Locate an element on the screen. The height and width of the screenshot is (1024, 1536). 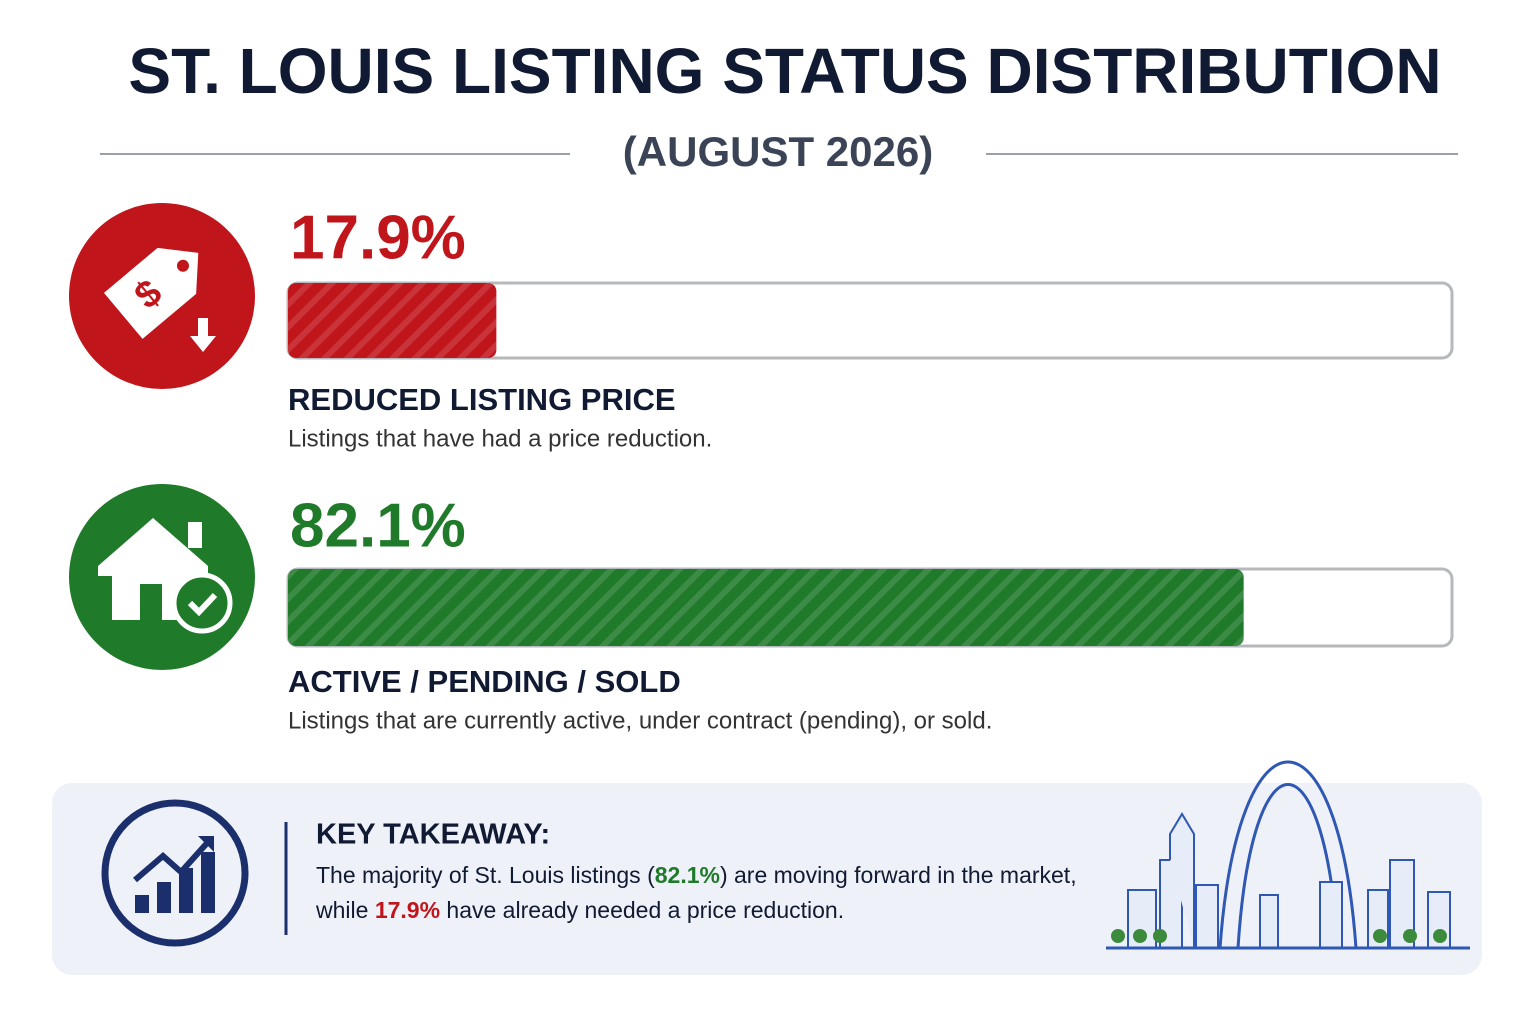
chart-subtitle: (AUGUST 2026) is located at coordinates (778, 151).